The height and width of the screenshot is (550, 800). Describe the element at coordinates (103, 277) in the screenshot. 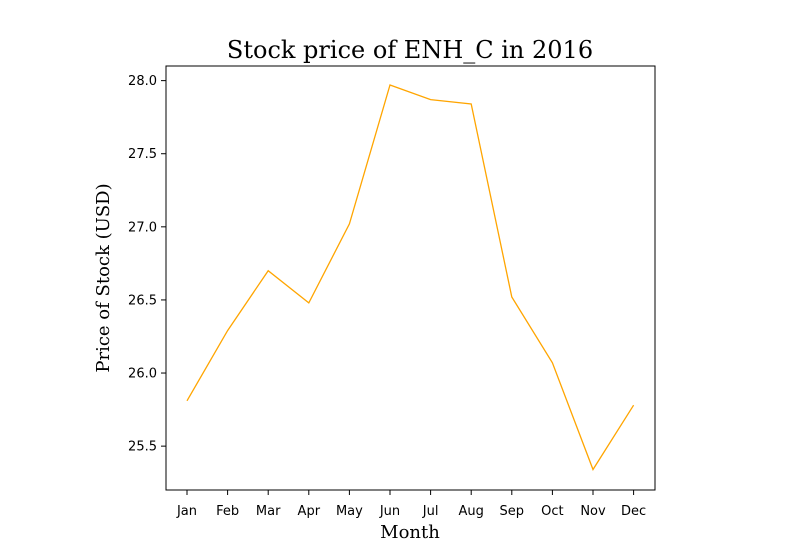

I see `y-axis-label: Price of Stock (USD)` at that location.